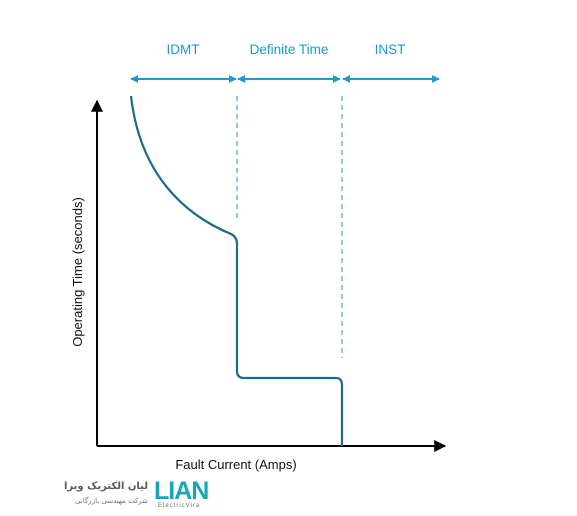 This screenshot has width=577, height=516. What do you see at coordinates (289, 49) in the screenshot?
I see `region-label-definite-time: Definite Time` at bounding box center [289, 49].